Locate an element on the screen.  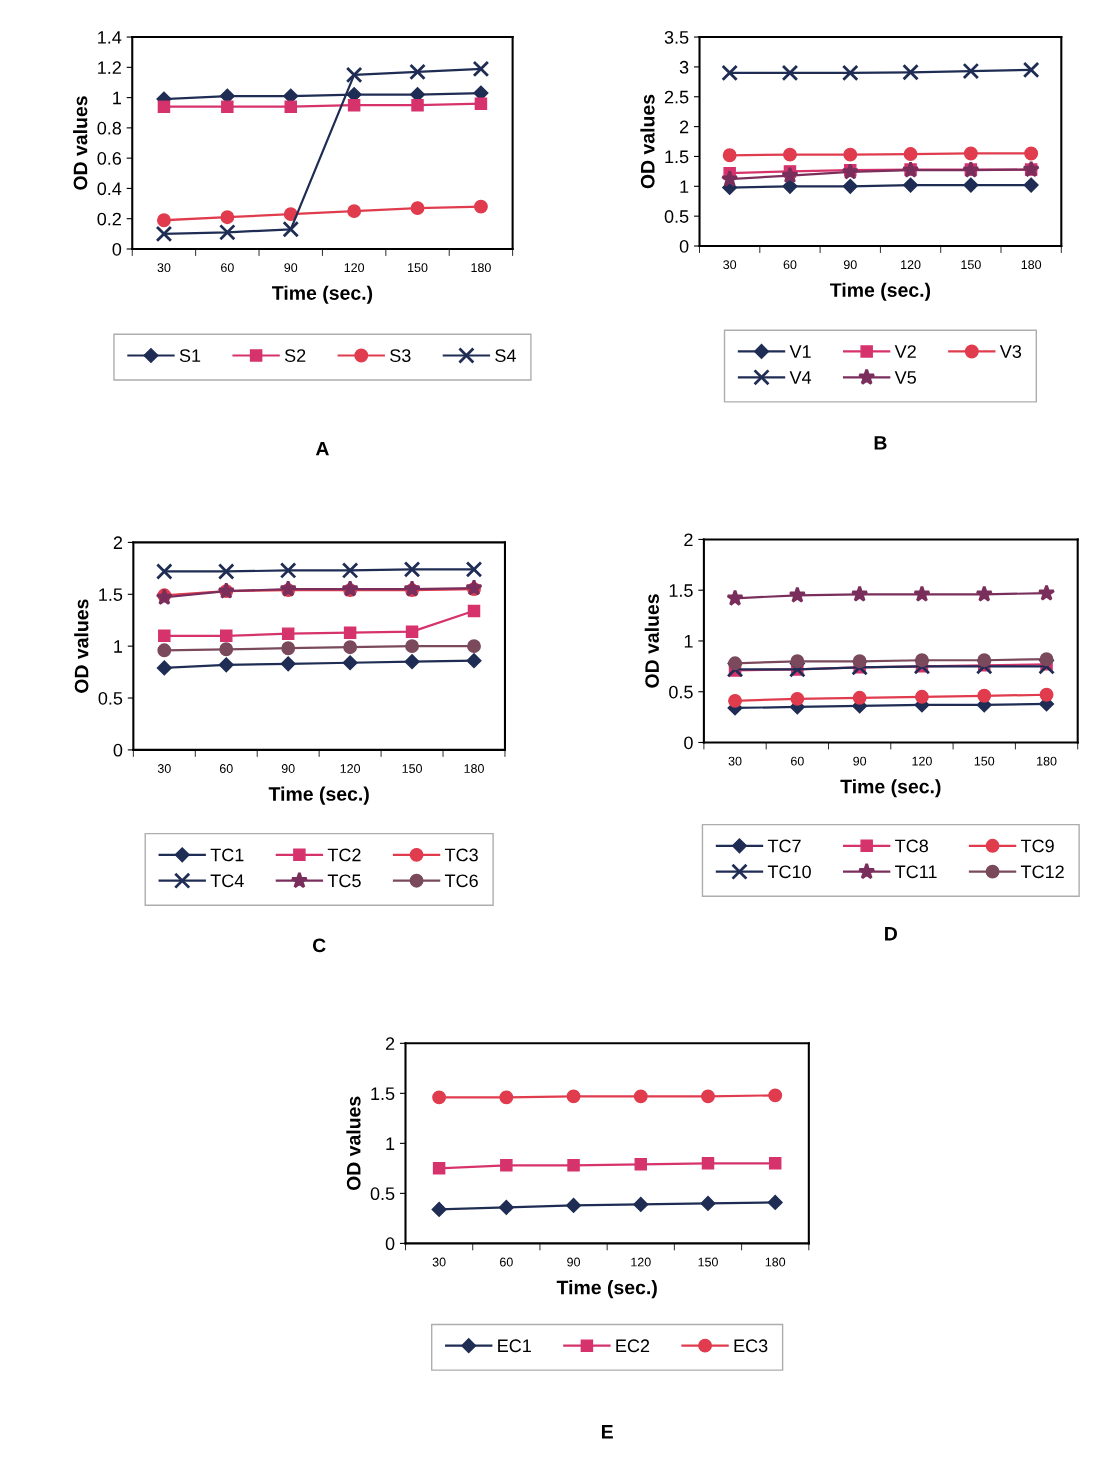
text: D is located at coordinates (891, 934).